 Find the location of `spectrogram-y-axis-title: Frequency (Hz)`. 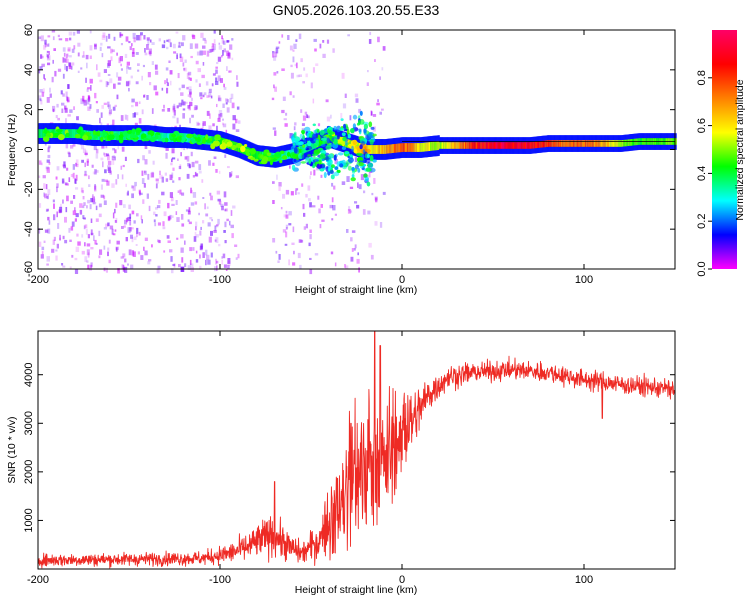

spectrogram-y-axis-title: Frequency (Hz) is located at coordinates (12, 150).